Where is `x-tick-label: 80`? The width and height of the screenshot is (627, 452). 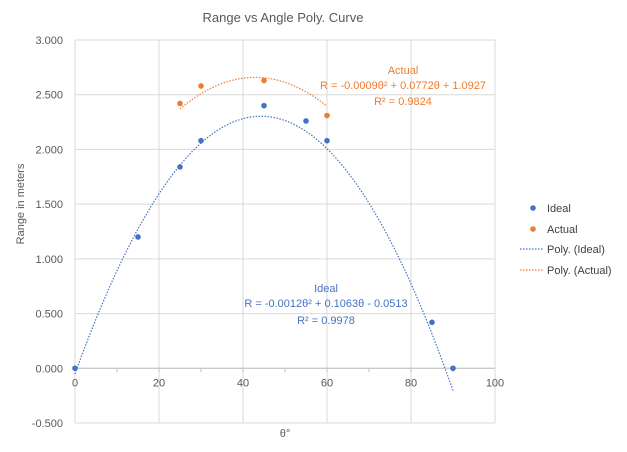
x-tick-label: 80 is located at coordinates (411, 383).